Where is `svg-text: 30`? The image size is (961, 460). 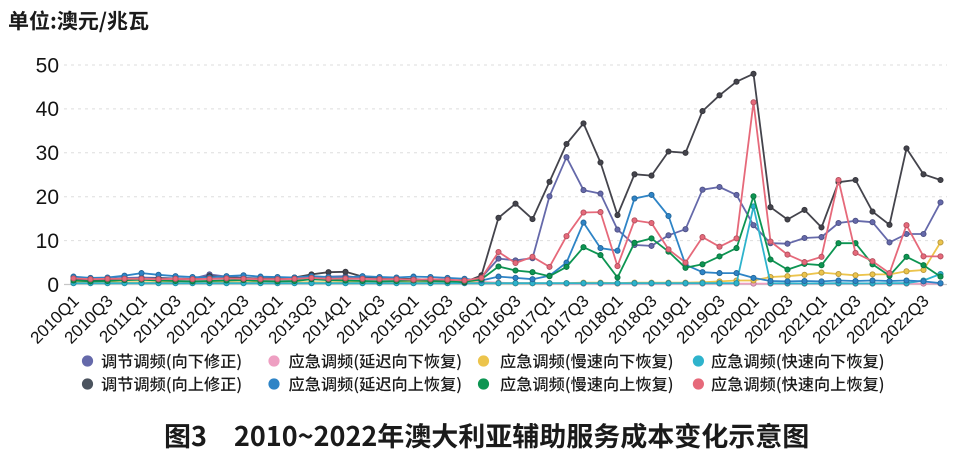
svg-text: 30 is located at coordinates (47, 153).